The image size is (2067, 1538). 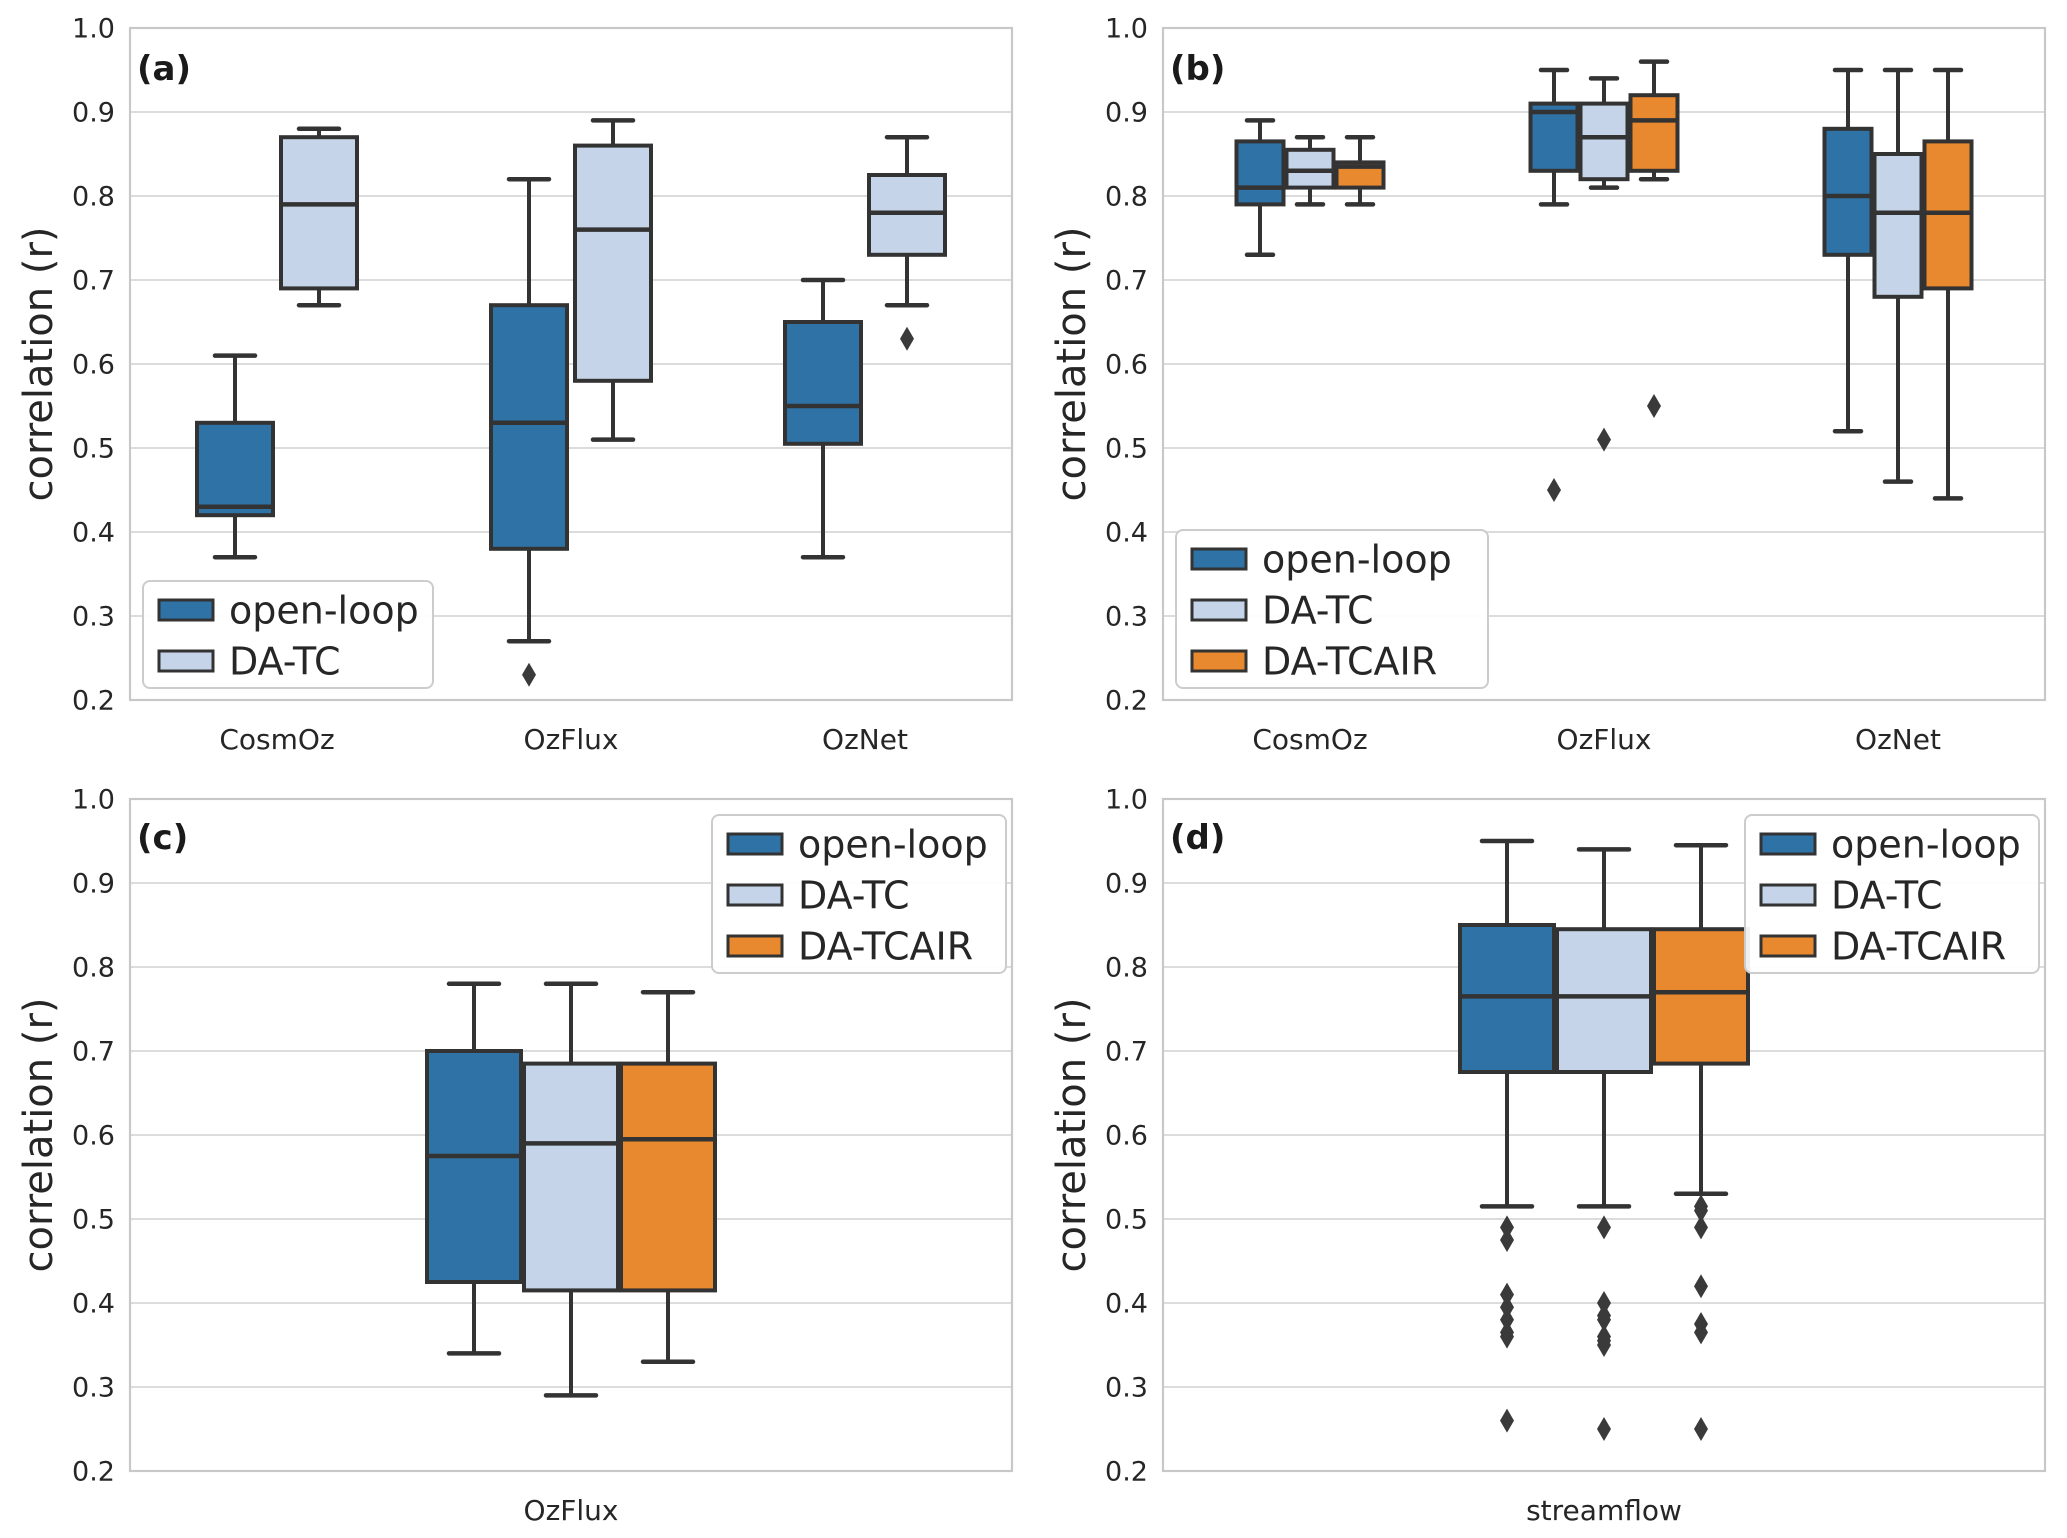 What do you see at coordinates (1260, 188) in the screenshot?
I see `boxplot-open-loop-CosmOz` at bounding box center [1260, 188].